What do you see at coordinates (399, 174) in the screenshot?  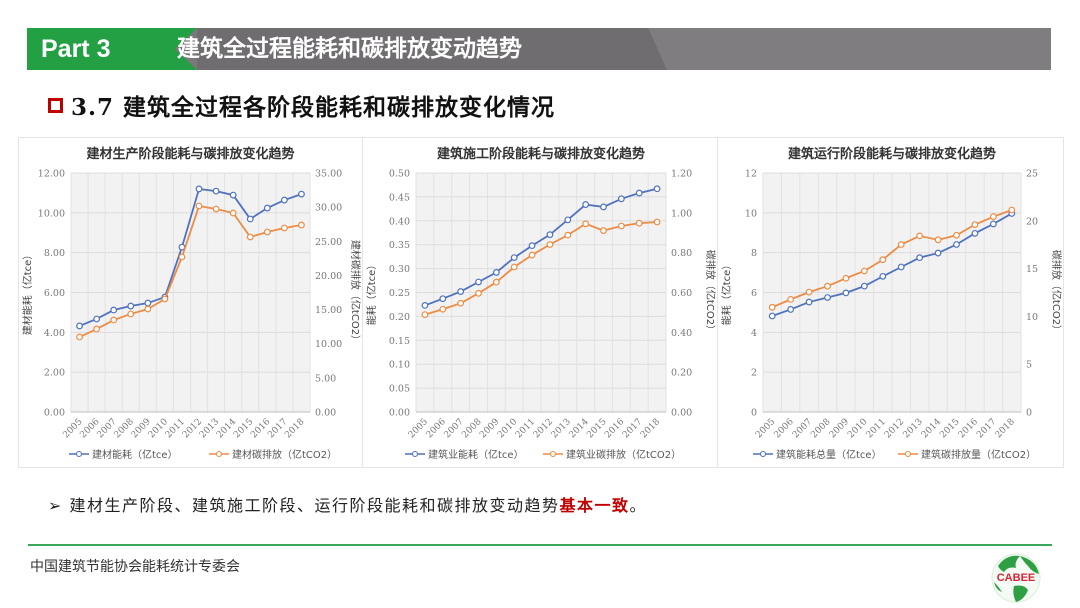 I see `y-tick-label: 0.50` at bounding box center [399, 174].